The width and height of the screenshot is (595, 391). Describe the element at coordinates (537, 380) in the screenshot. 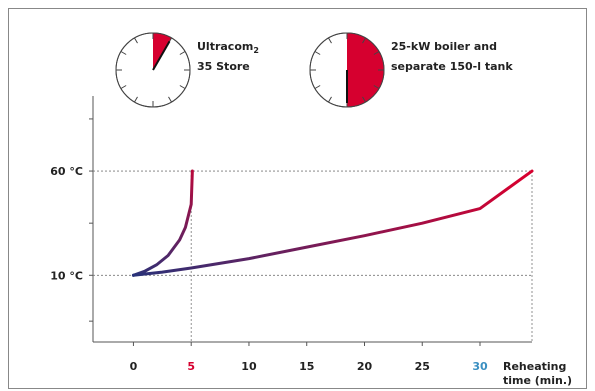

I see `x-axis-label-line2: time (min.)` at that location.